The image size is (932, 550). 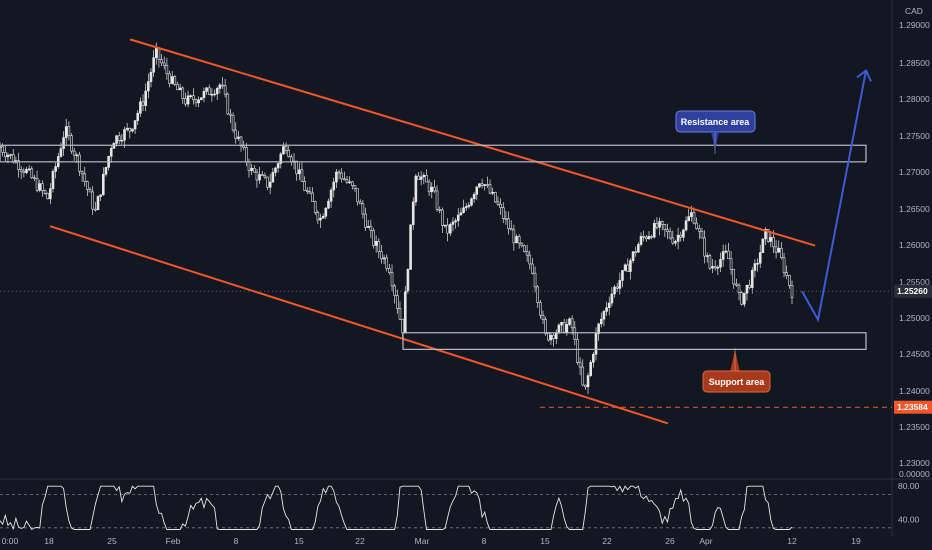 What do you see at coordinates (715, 132) in the screenshot?
I see `resistance-callout: Resistance area` at bounding box center [715, 132].